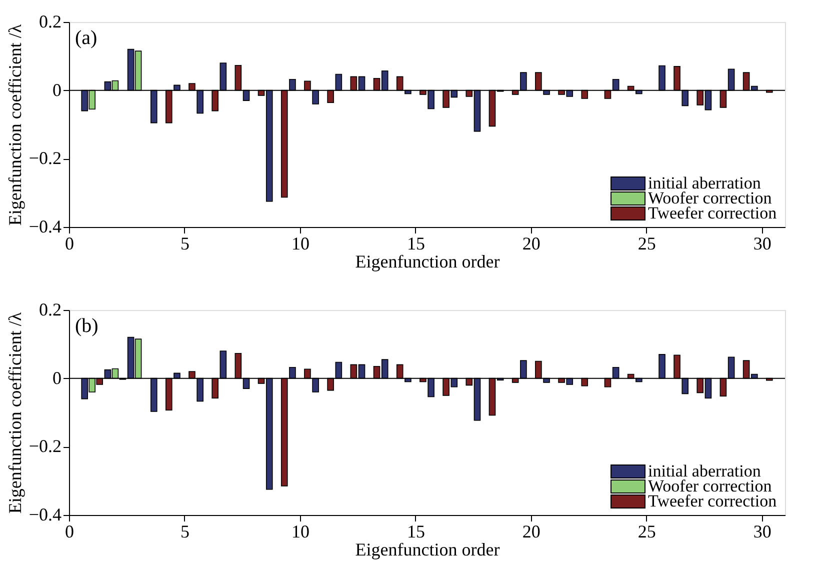 This screenshot has height=588, width=818. Describe the element at coordinates (86, 326) in the screenshot. I see `annotation: (b)` at that location.